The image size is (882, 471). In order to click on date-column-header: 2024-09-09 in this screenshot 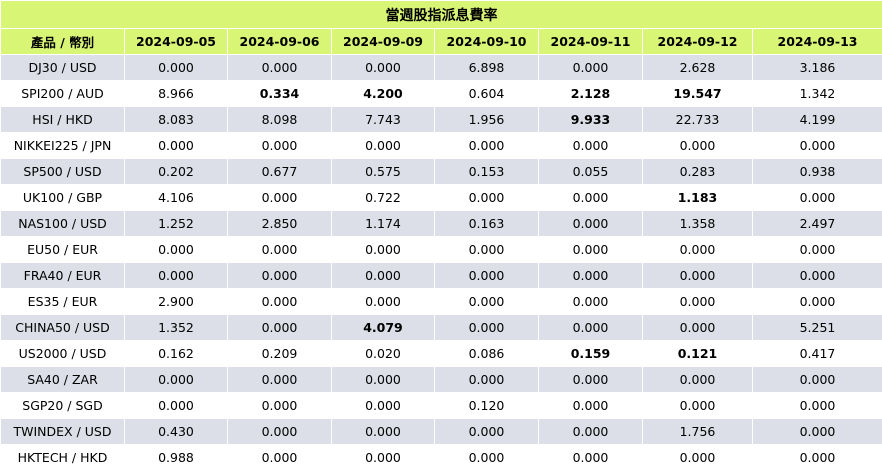, I will do `click(383, 42)`.